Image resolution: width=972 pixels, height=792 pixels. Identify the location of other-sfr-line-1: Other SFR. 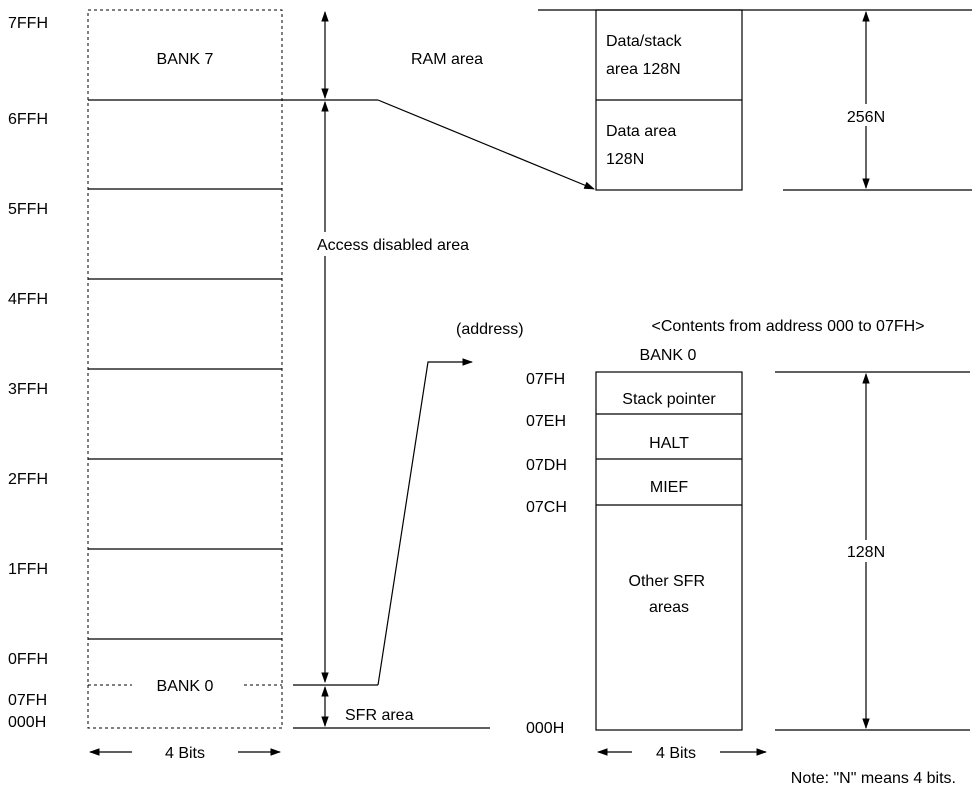
(667, 581).